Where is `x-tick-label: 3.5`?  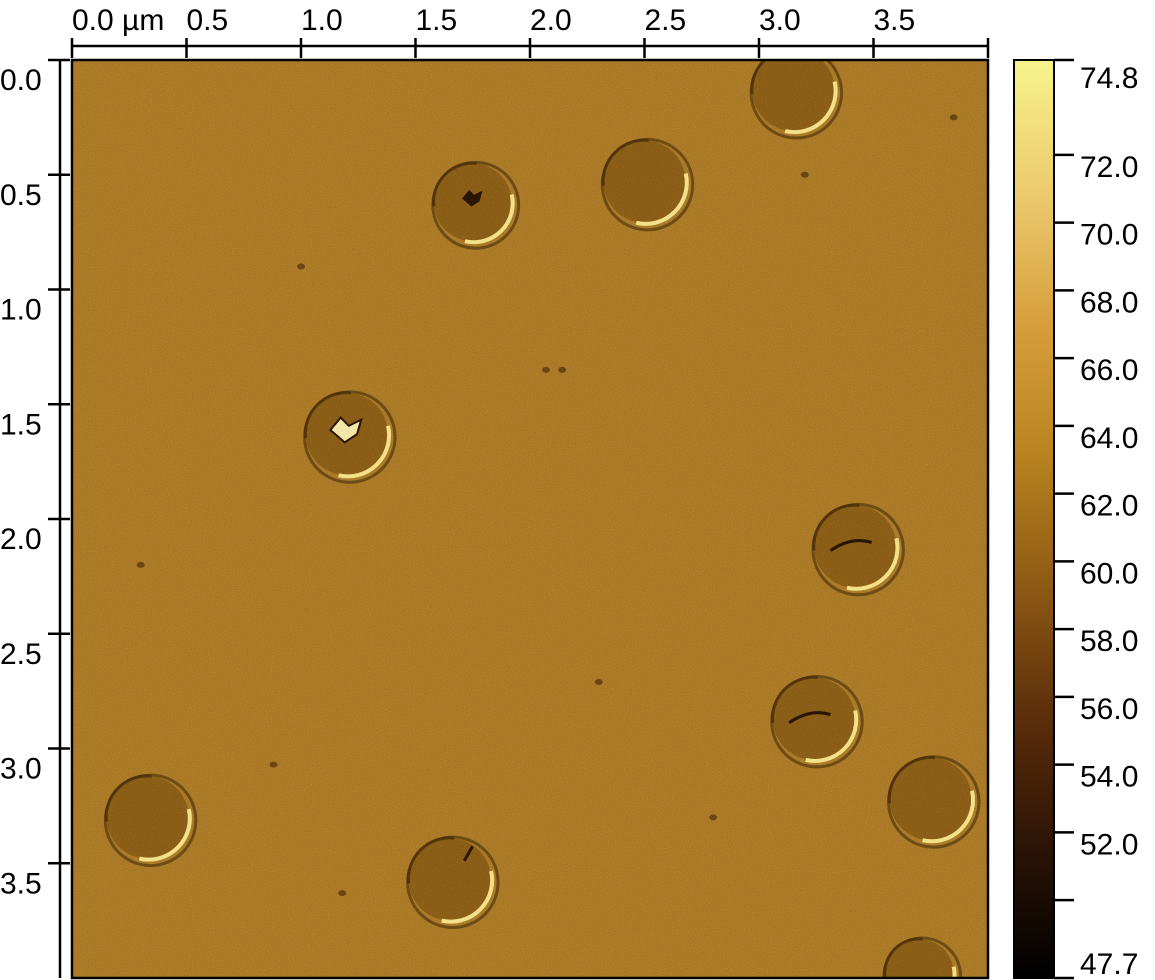
x-tick-label: 3.5 is located at coordinates (895, 20).